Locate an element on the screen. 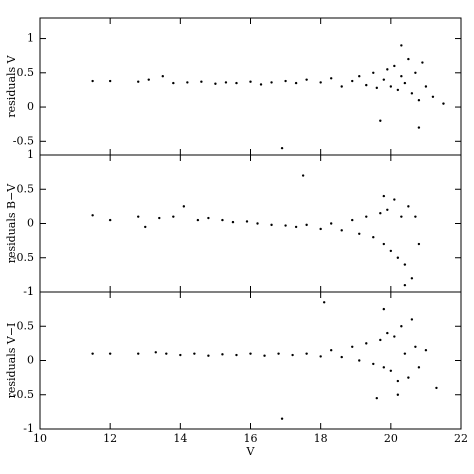 Image resolution: width=474 pixels, height=474 pixels. x-tick-label: 22 is located at coordinates (461, 438).